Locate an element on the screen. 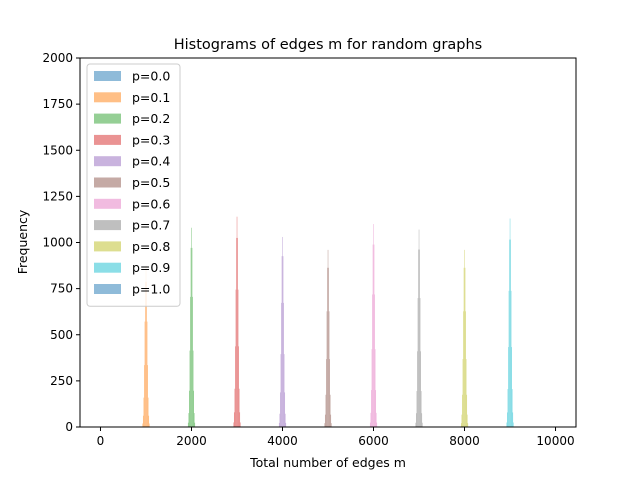 The width and height of the screenshot is (640, 480). x-tick-label: 4000 is located at coordinates (282, 441).